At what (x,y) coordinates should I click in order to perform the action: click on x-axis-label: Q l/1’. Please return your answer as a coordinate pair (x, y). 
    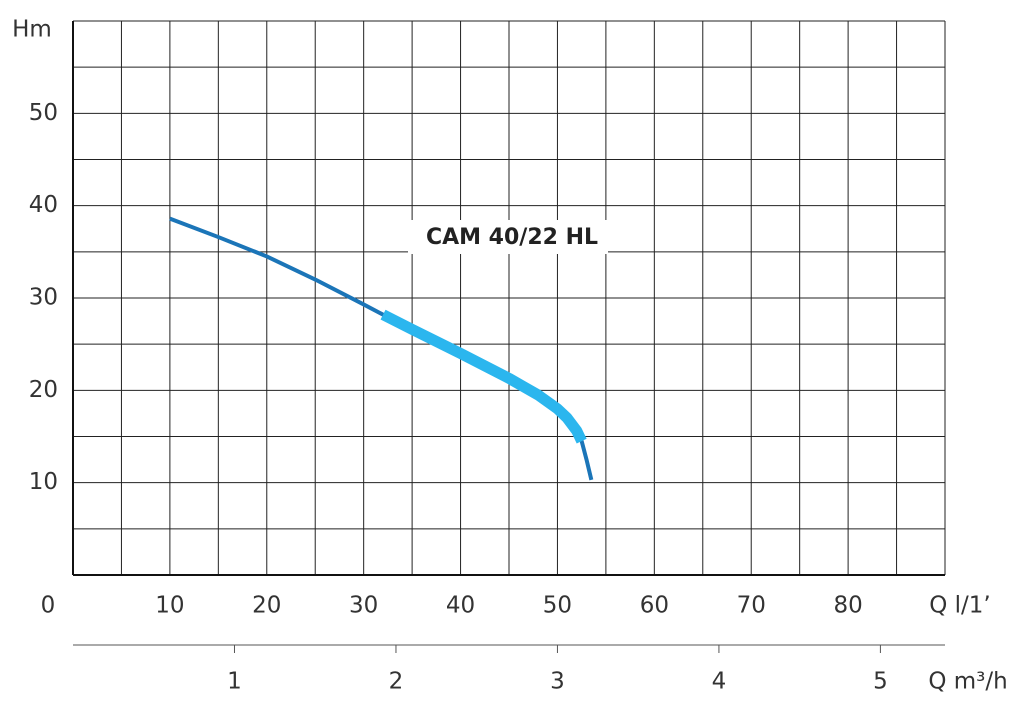
    Looking at the image, I should click on (960, 606).